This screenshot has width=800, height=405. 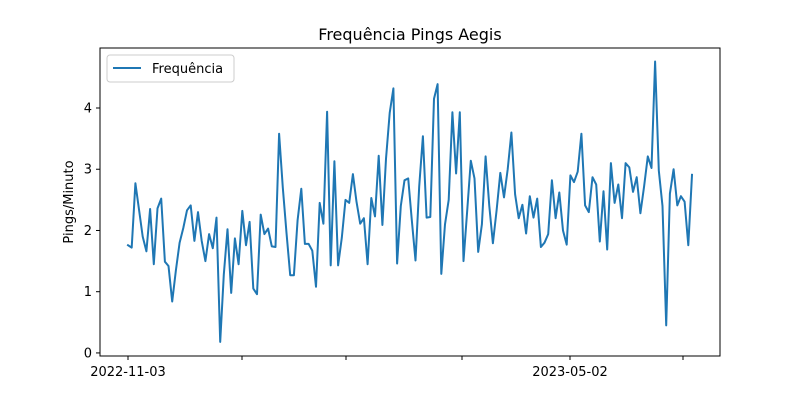 What do you see at coordinates (88, 231) in the screenshot?
I see `y-tick-label: 2` at bounding box center [88, 231].